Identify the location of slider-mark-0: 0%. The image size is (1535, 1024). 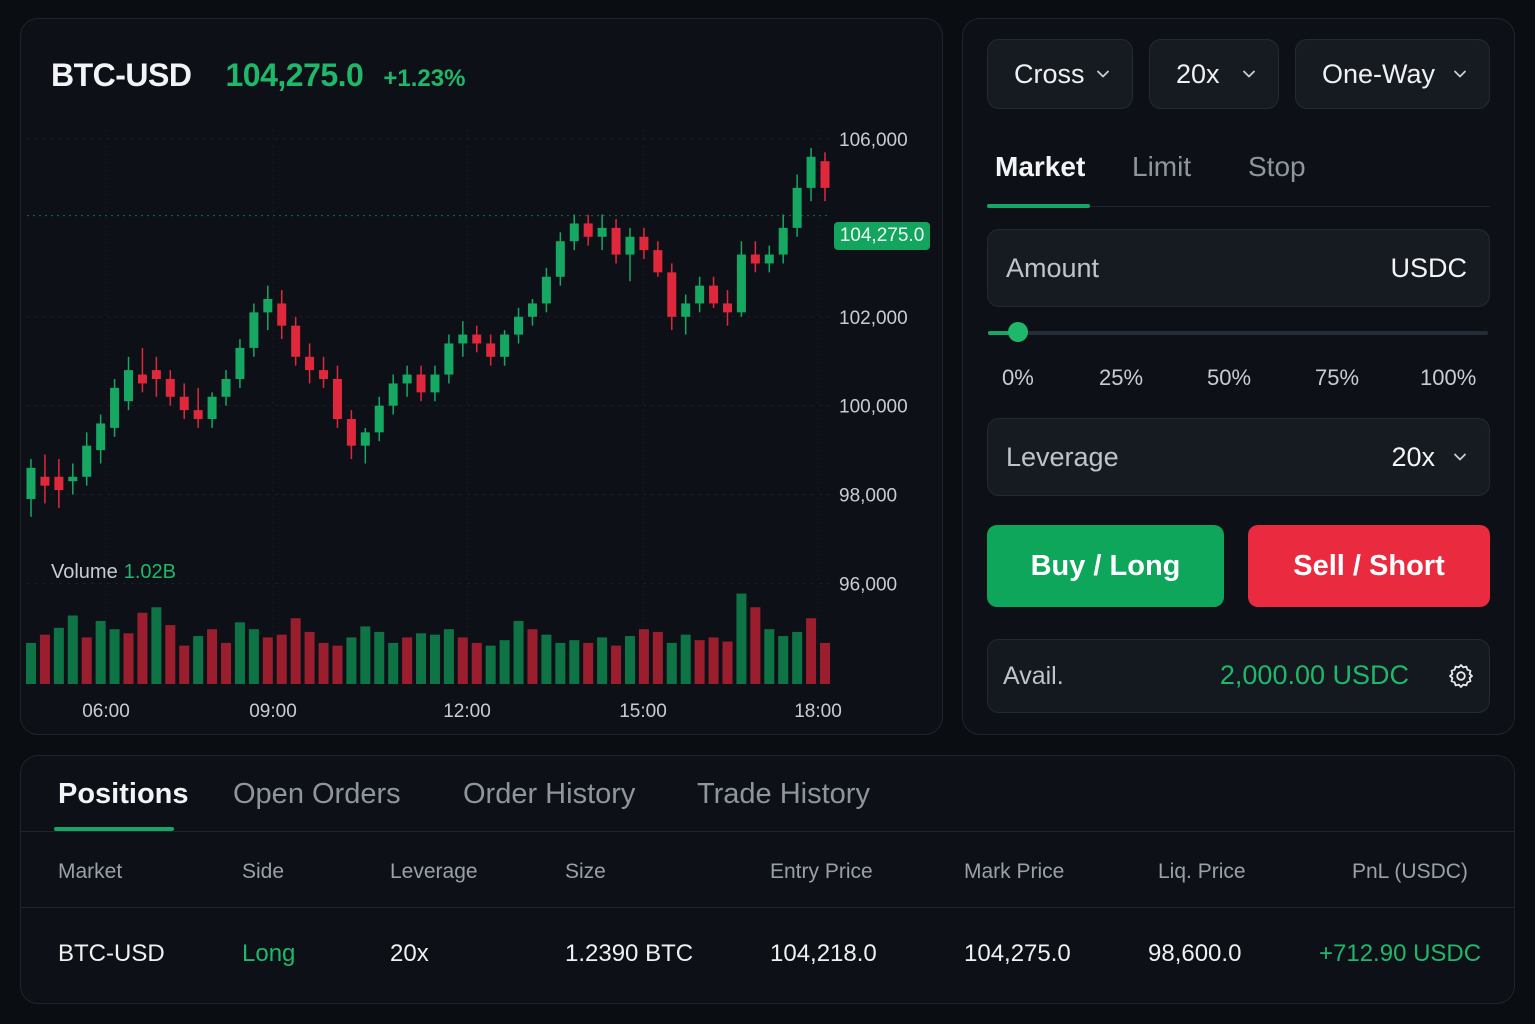
(1018, 377).